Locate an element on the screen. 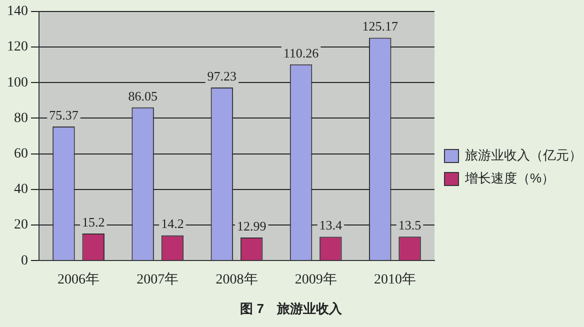 The width and height of the screenshot is (584, 327). data-label: 110.26 is located at coordinates (301, 52).